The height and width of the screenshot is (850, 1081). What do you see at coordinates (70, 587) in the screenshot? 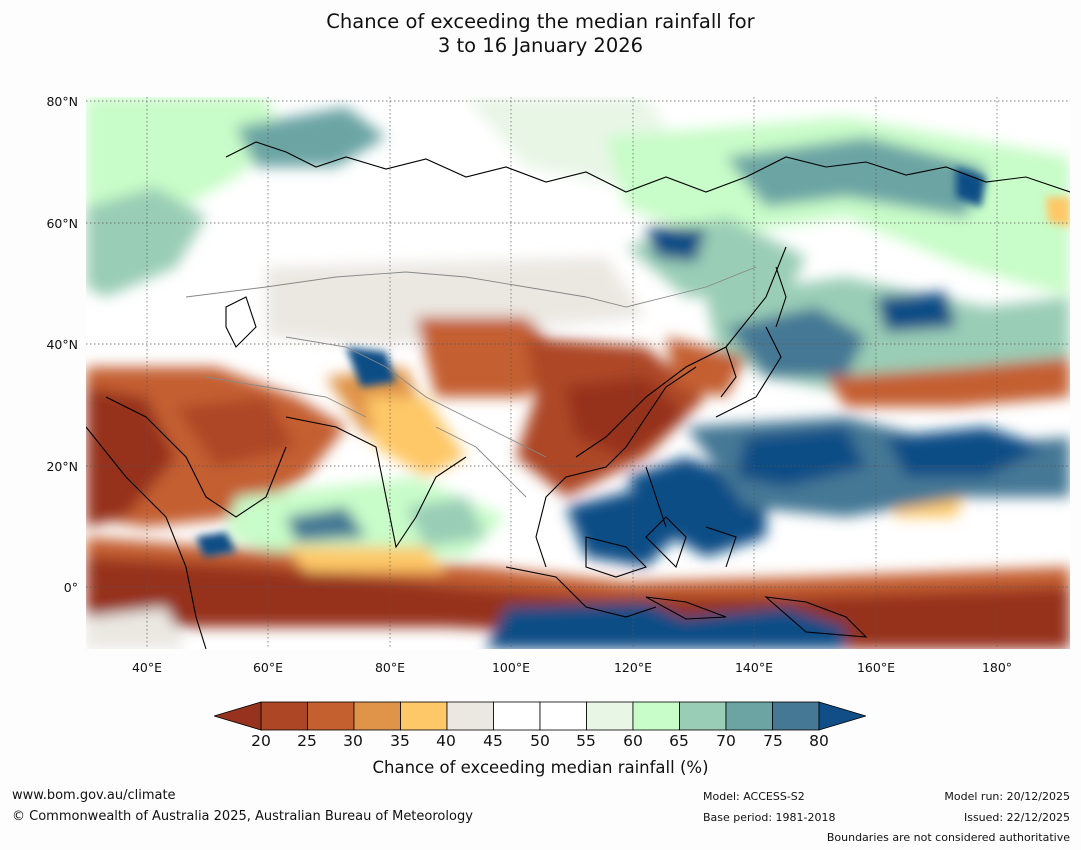
I see `lat-label-0: 0°` at bounding box center [70, 587].